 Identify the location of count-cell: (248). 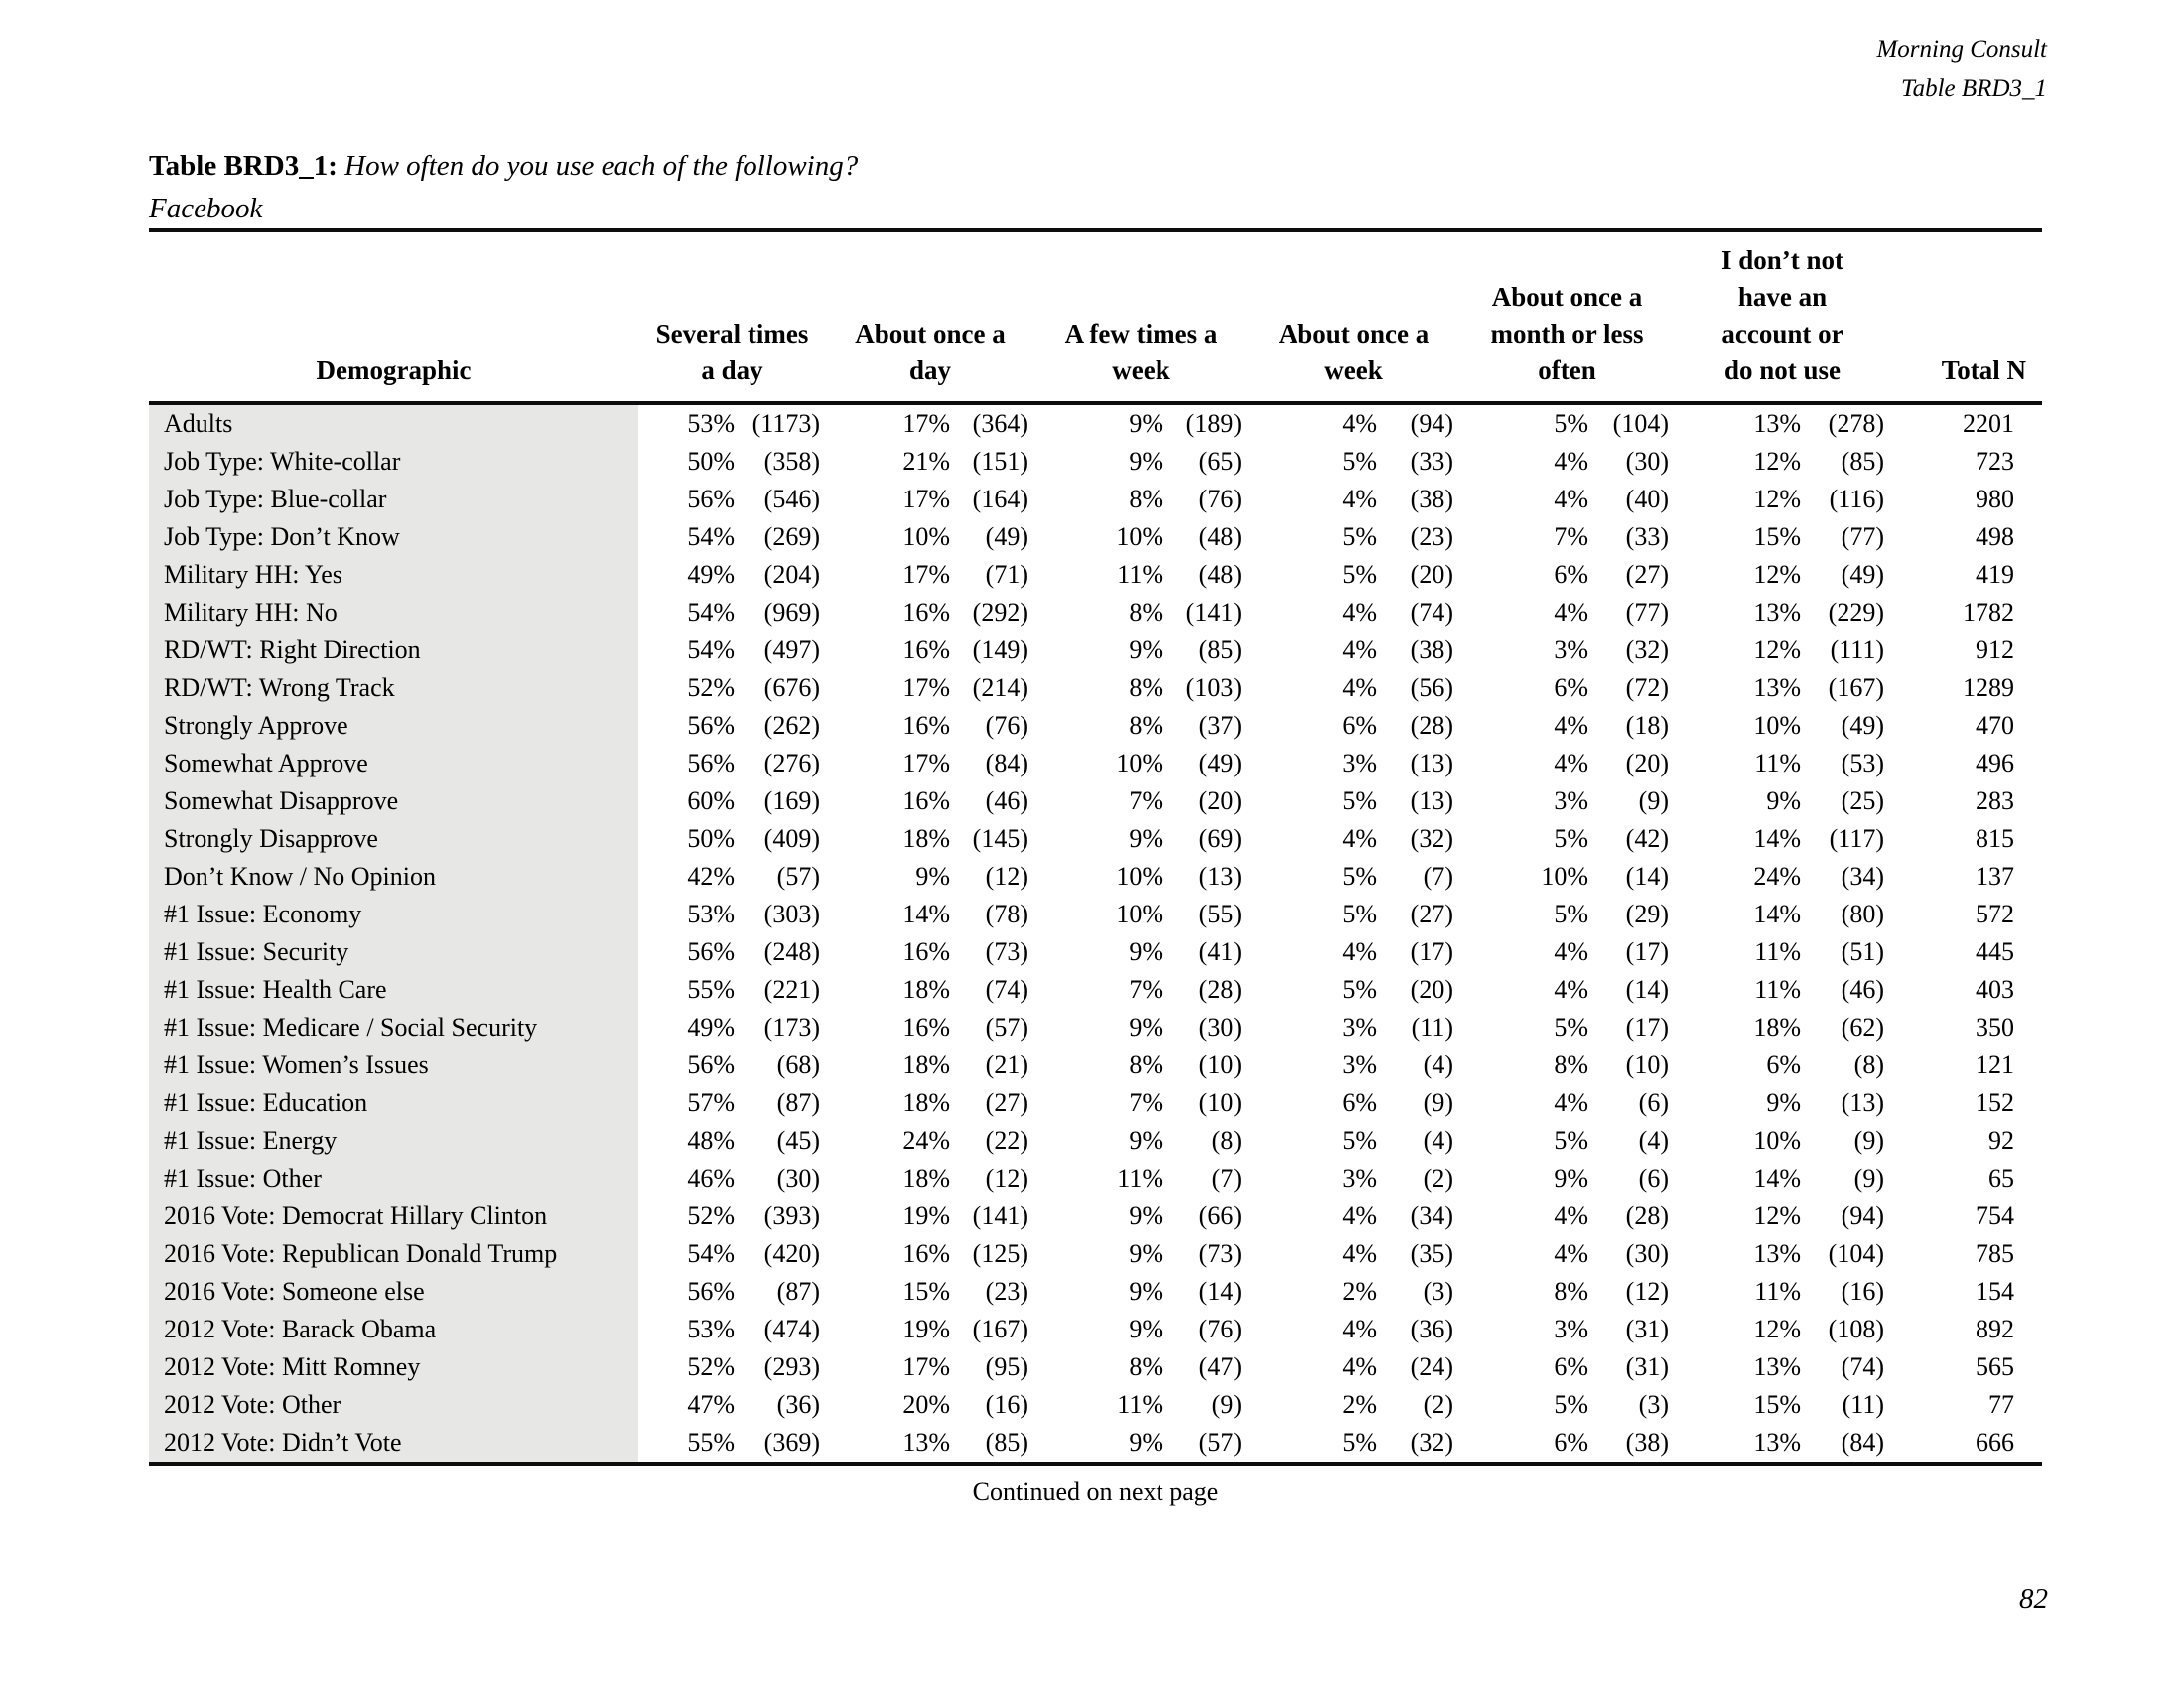
(791, 951).